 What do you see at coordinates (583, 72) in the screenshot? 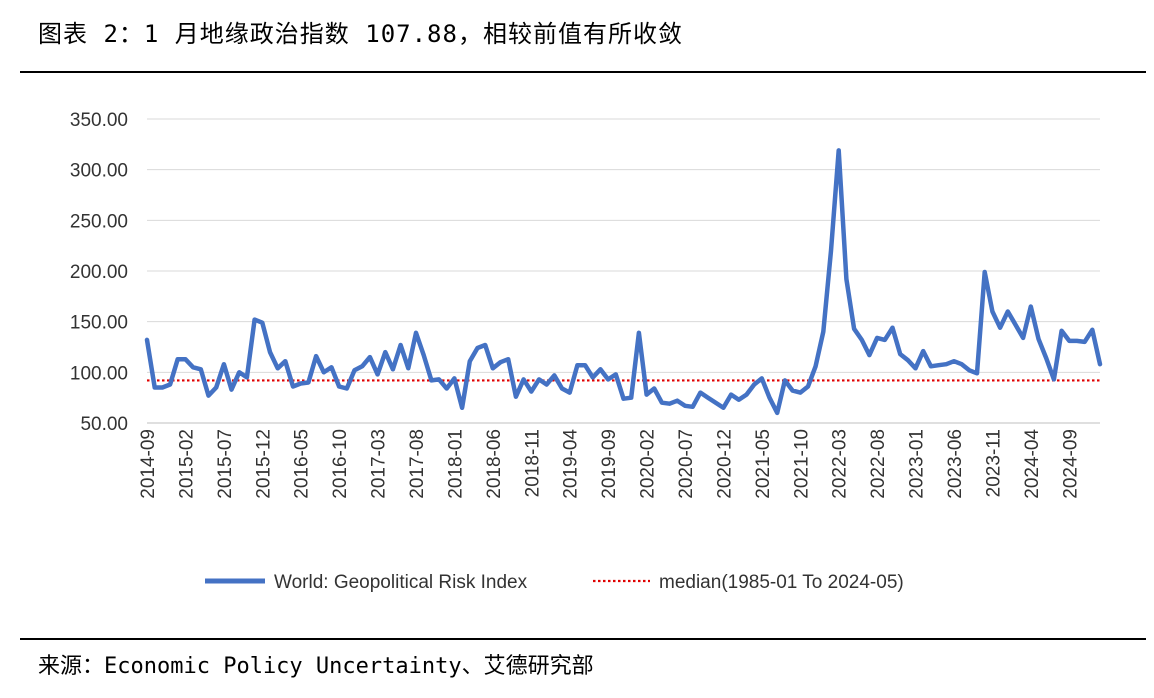
I see `top-rule` at bounding box center [583, 72].